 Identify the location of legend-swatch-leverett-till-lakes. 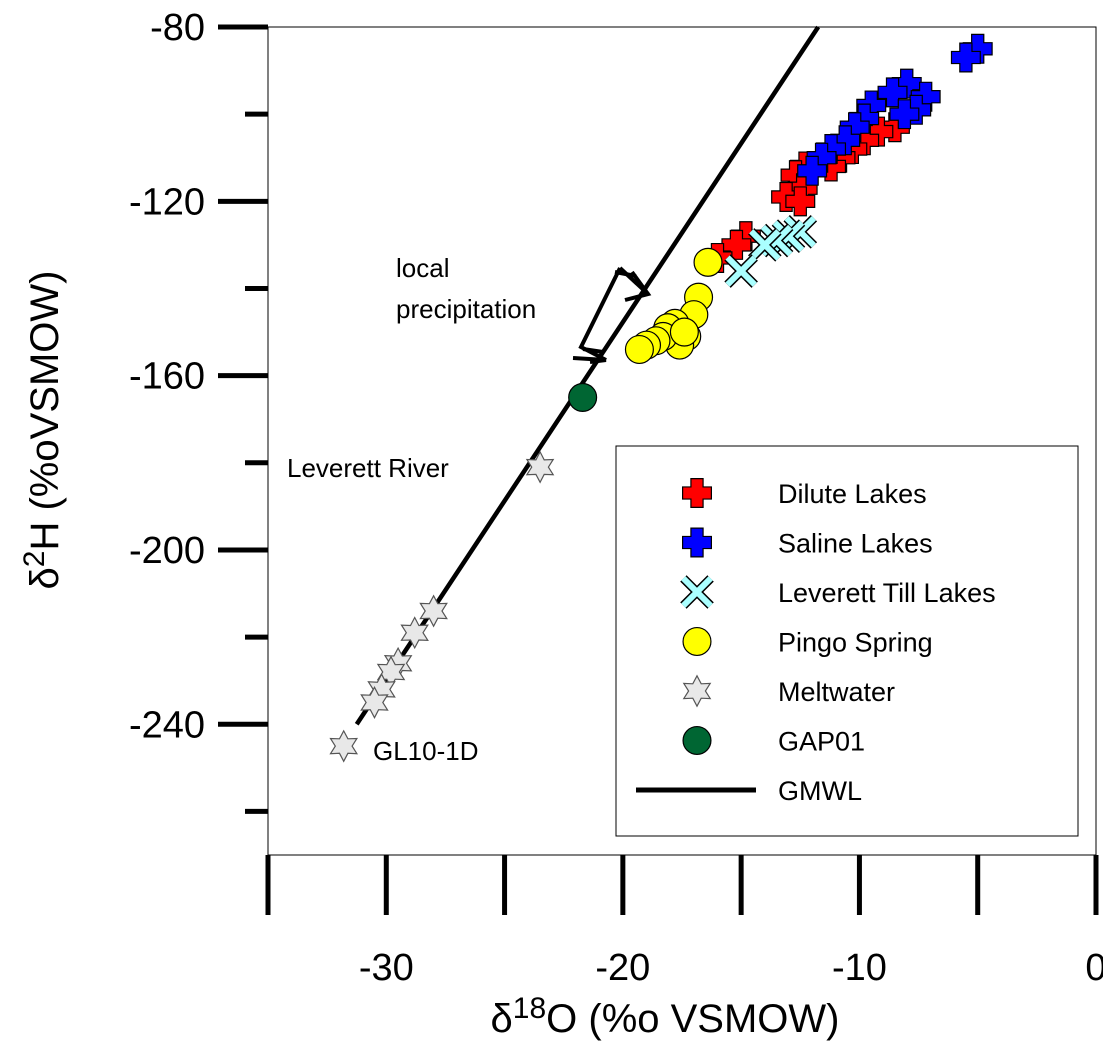
(697, 592).